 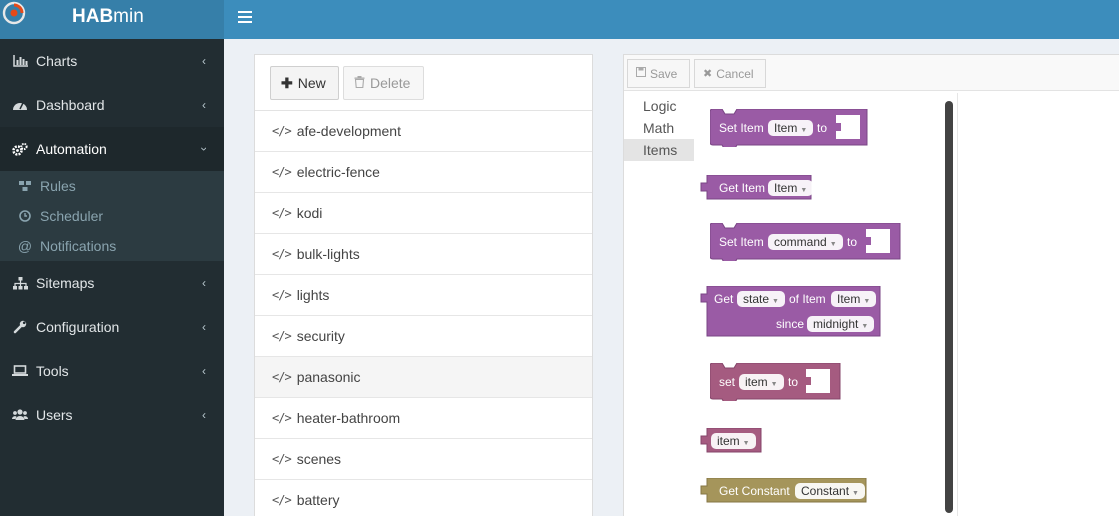 I want to click on editor-toolbar: Save ✖ Cancel, so click(x=871, y=73).